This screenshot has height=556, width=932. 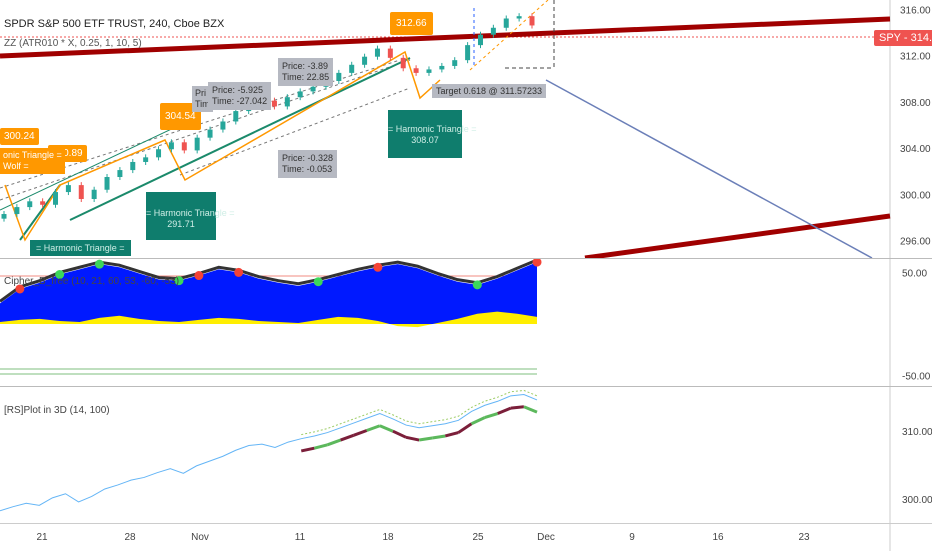 What do you see at coordinates (921, 38) in the screenshot?
I see `price-tag-value: 314.45` at bounding box center [921, 38].